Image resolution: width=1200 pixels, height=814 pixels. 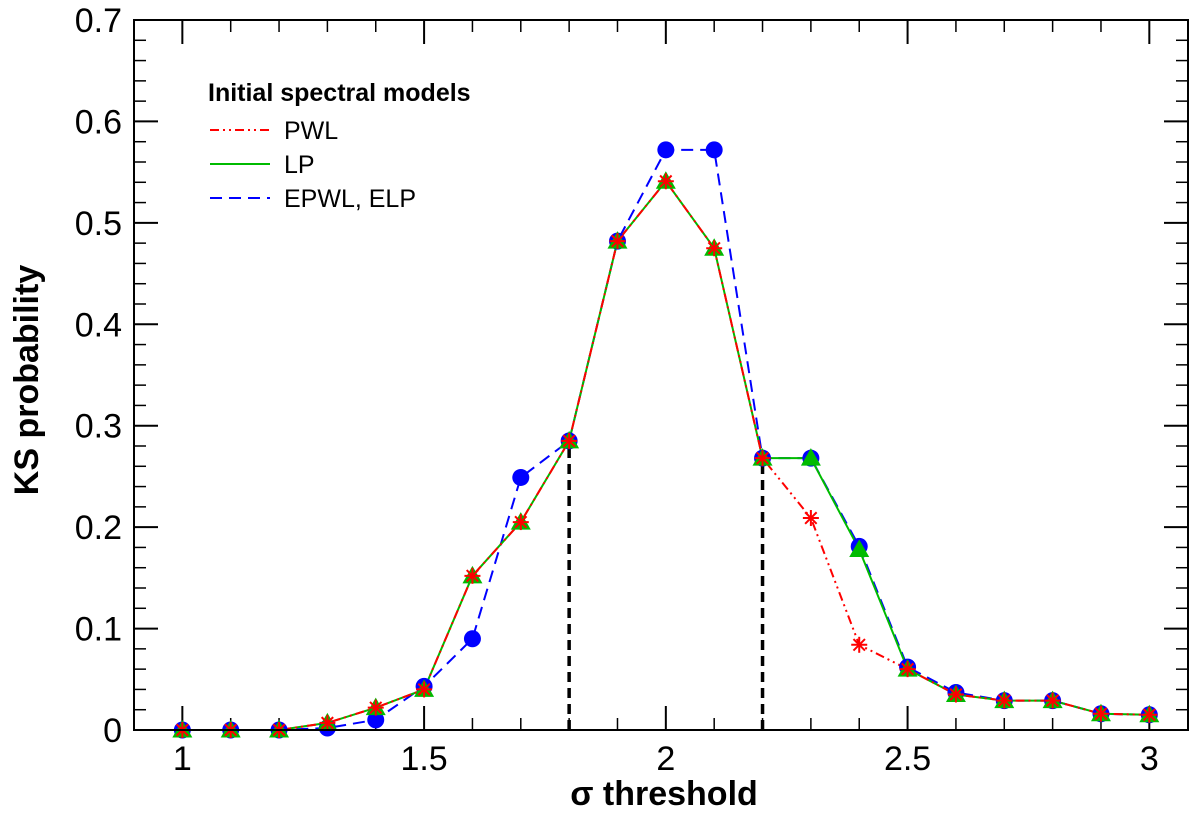 I want to click on x-tick-label: 2.5, so click(x=907, y=759).